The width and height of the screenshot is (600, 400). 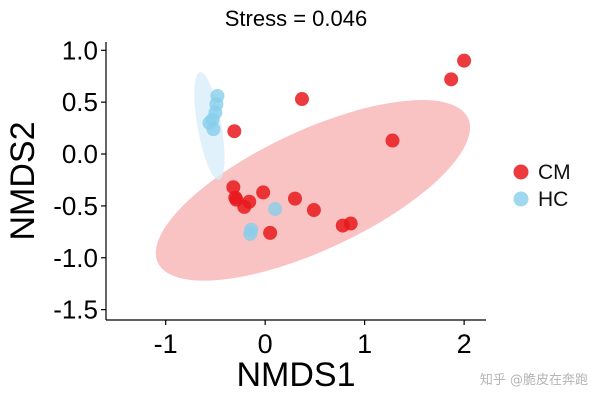 What do you see at coordinates (554, 172) in the screenshot?
I see `legend-label-cm: CM` at bounding box center [554, 172].